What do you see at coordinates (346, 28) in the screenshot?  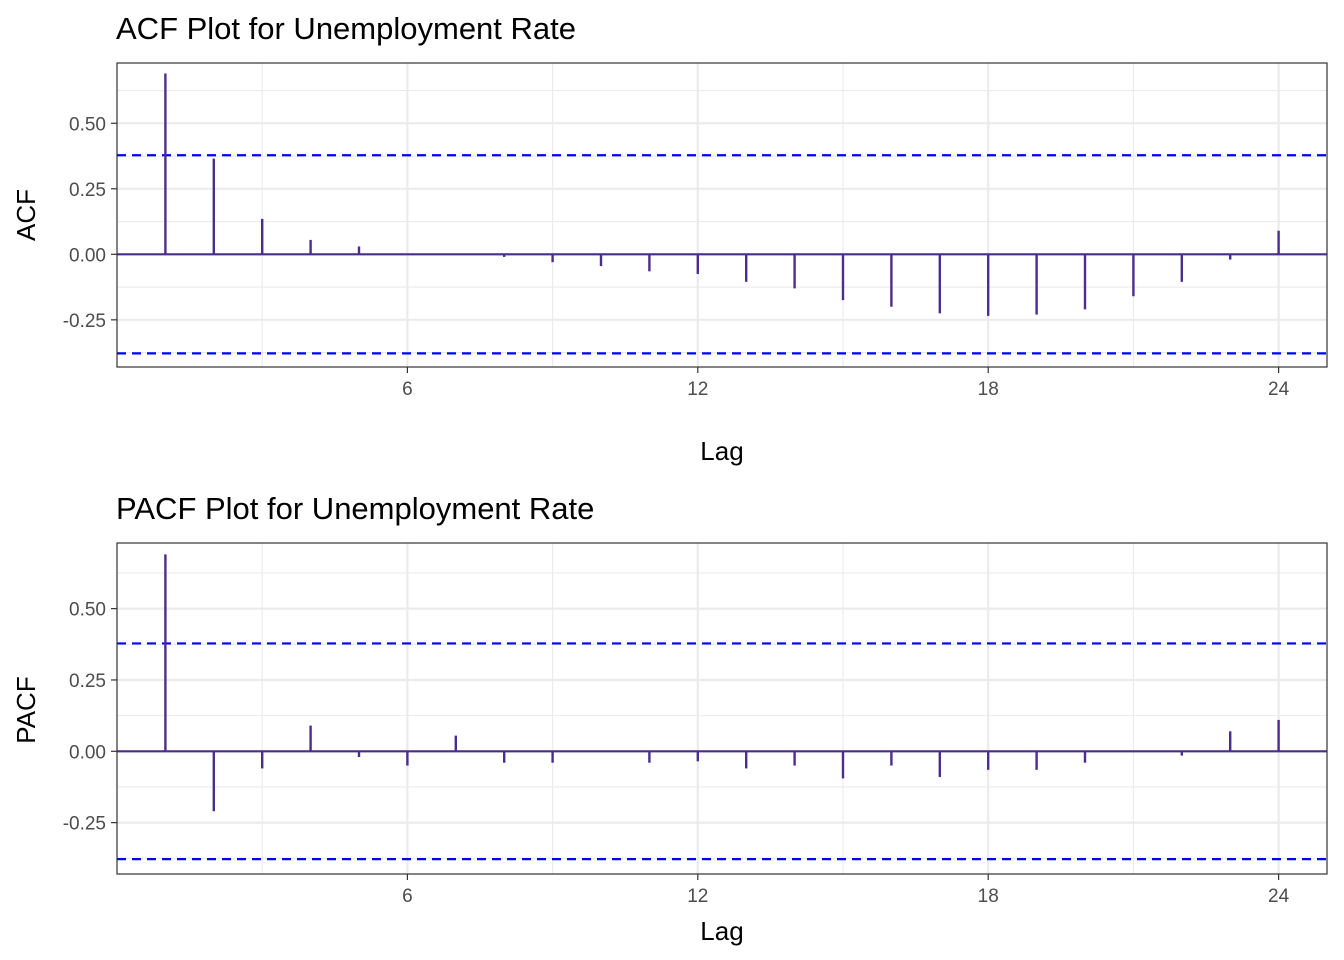 I see `acf-chart-title: ACF Plot for Unemployment Rate` at bounding box center [346, 28].